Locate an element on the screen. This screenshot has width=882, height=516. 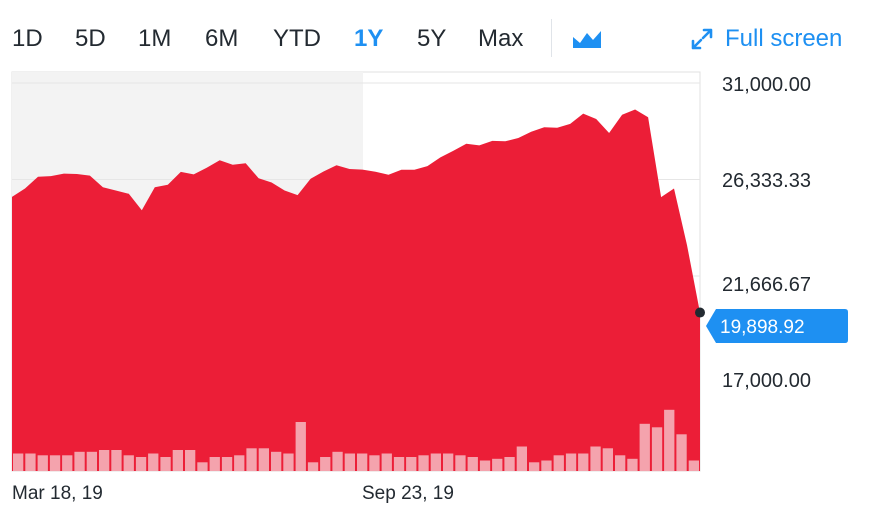
mountain-chart-icon is located at coordinates (587, 39).